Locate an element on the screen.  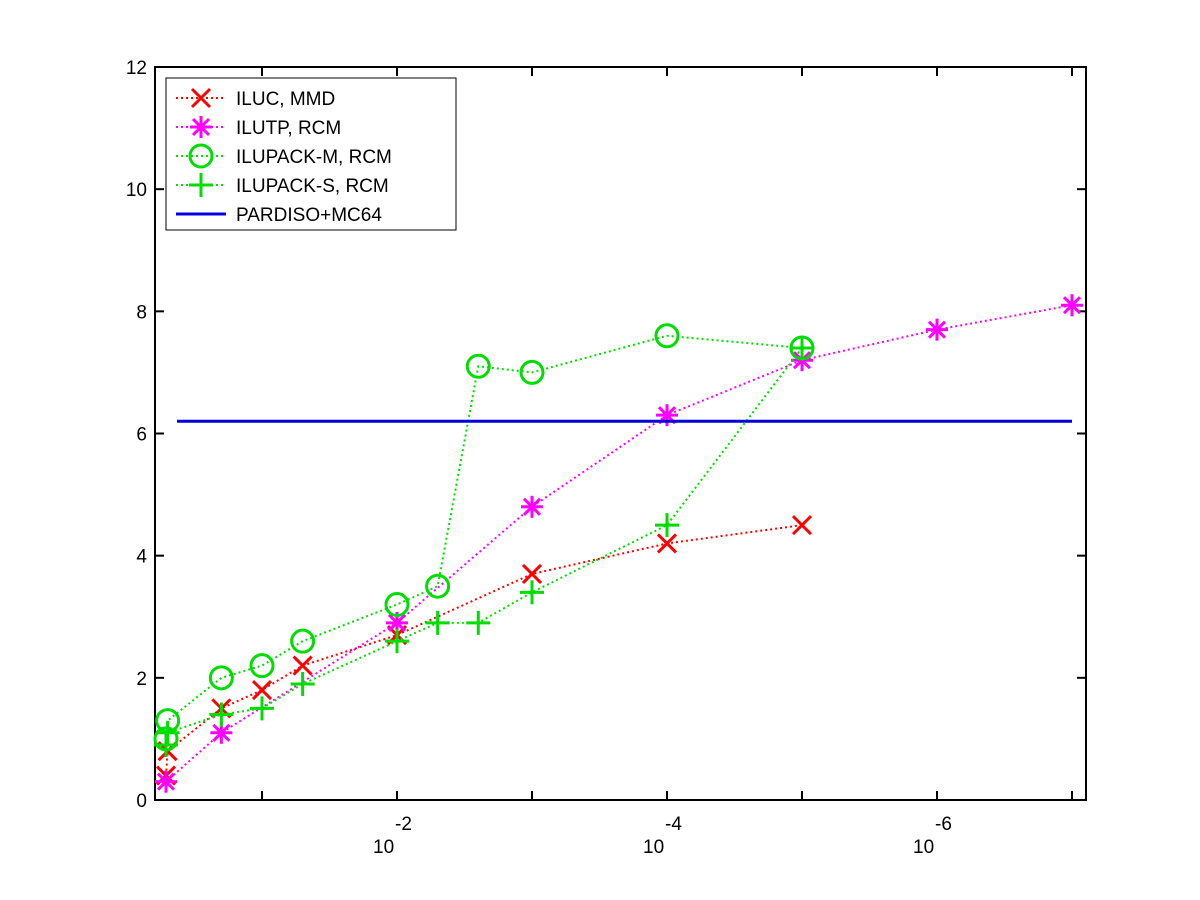
legend-item: ILUPACK-S, RCM is located at coordinates (282, 185).